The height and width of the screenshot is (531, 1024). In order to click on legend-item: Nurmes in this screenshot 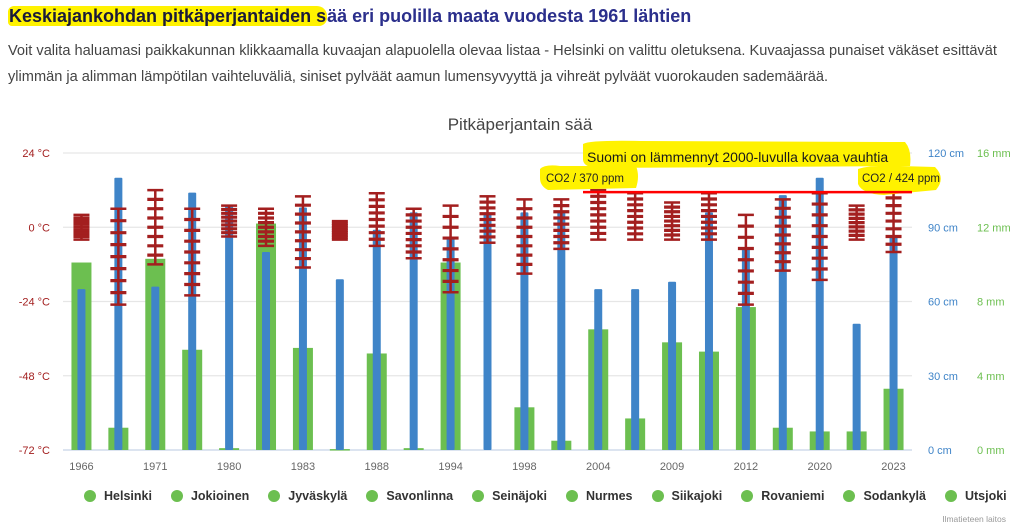, I will do `click(599, 496)`.